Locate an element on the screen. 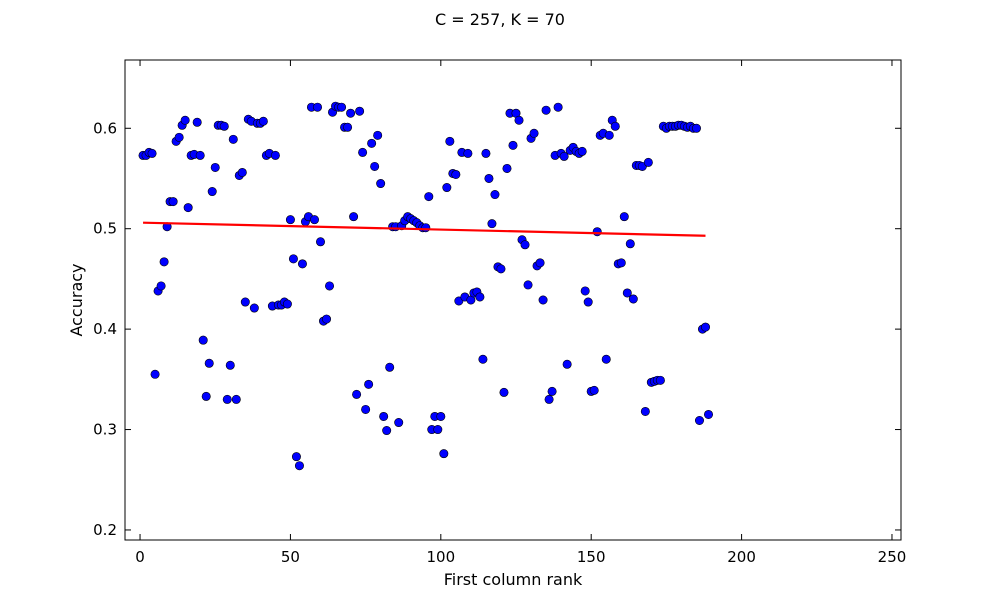  x-tick-label: 50 is located at coordinates (290, 557).